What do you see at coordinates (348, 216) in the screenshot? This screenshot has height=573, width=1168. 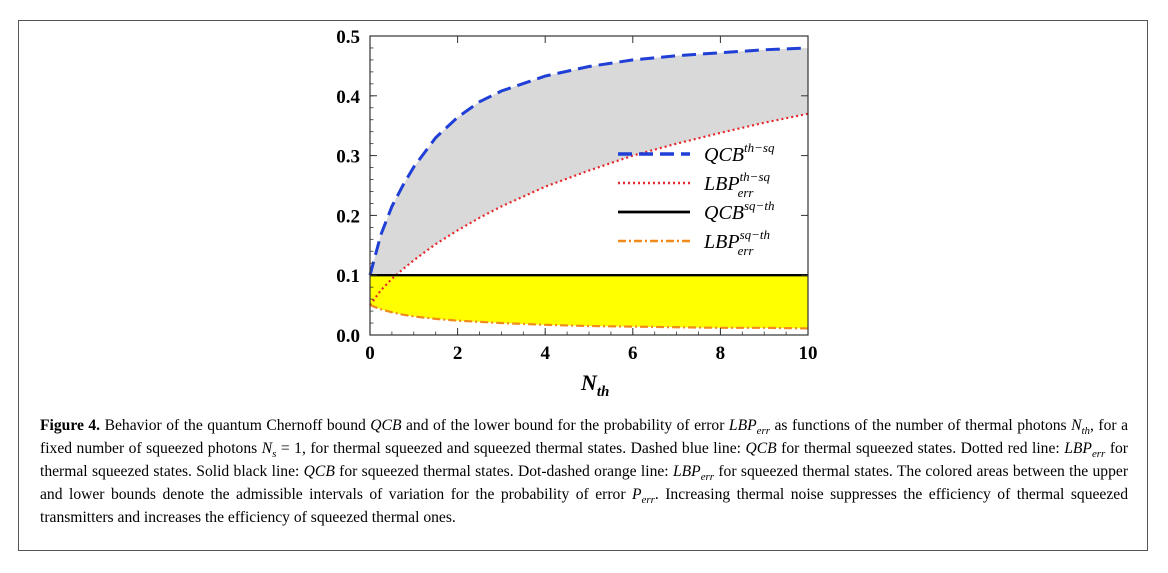 I see `y-tick-label: 0.2` at bounding box center [348, 216].